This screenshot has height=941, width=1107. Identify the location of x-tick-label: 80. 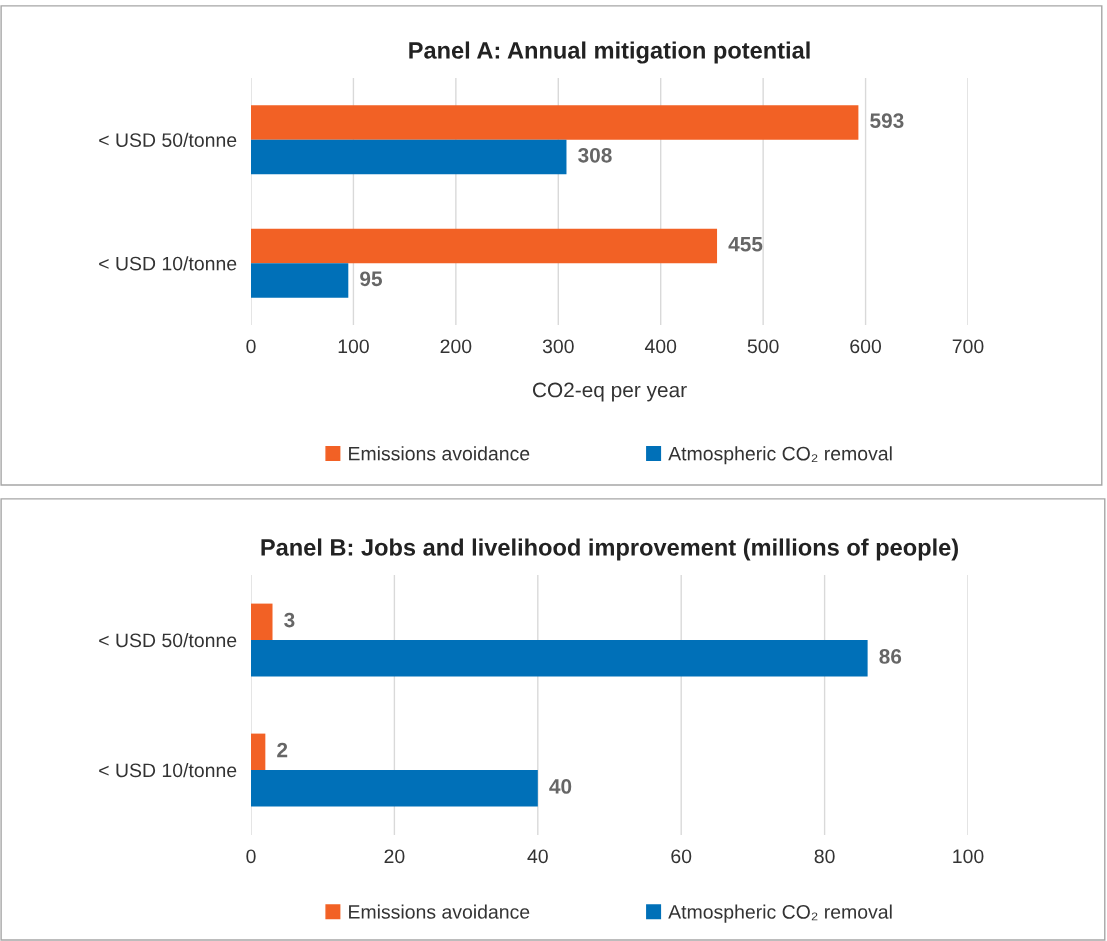
(824, 856).